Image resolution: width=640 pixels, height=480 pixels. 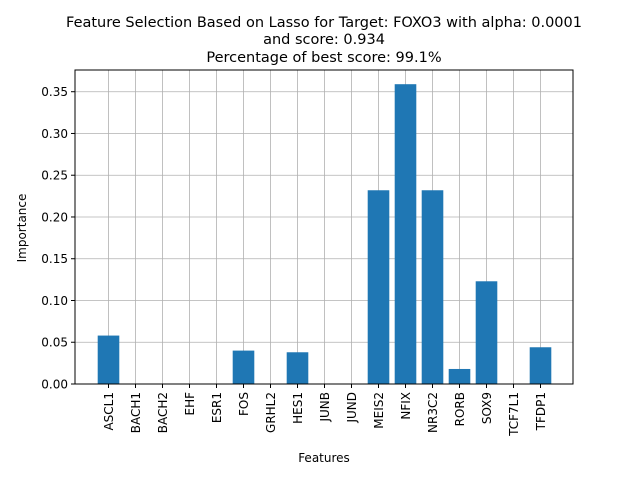 I want to click on bar-tfdp1, so click(x=540, y=365).